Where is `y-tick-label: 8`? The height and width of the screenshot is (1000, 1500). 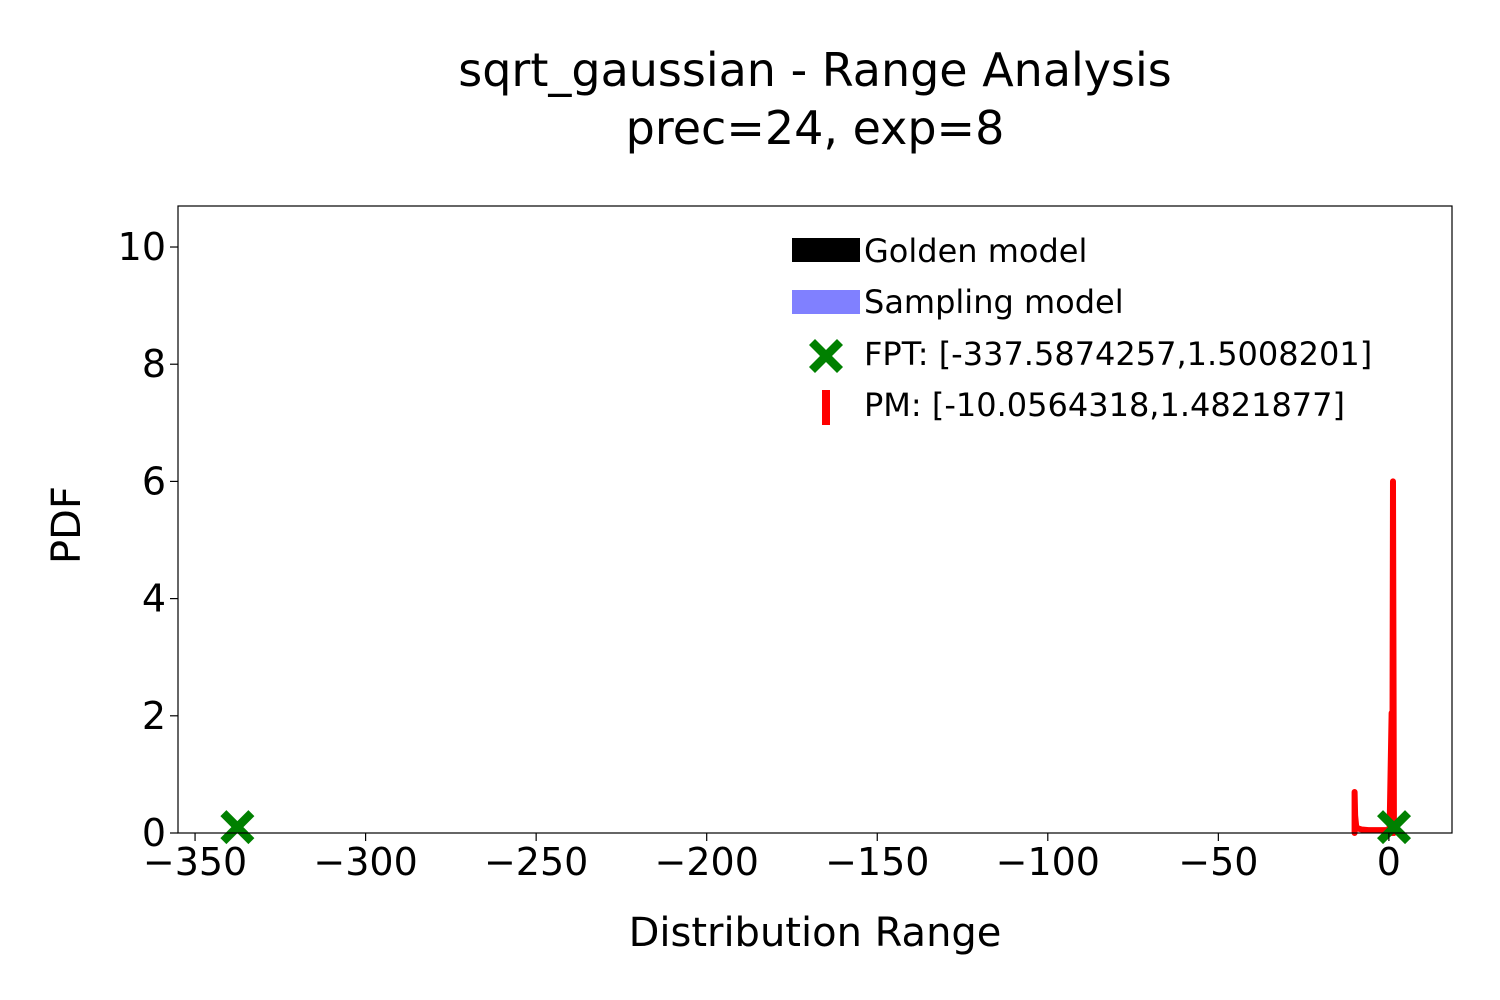 y-tick-label: 8 is located at coordinates (154, 364).